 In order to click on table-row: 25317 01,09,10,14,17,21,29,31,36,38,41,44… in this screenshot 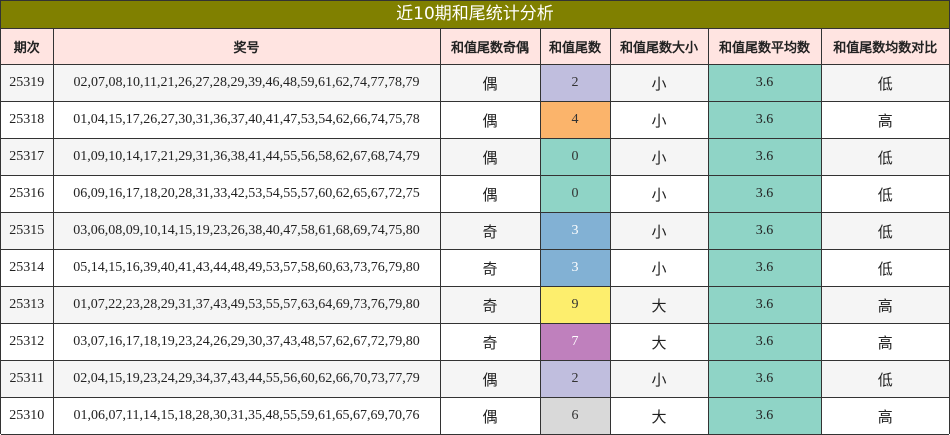, I will do `click(475, 157)`.